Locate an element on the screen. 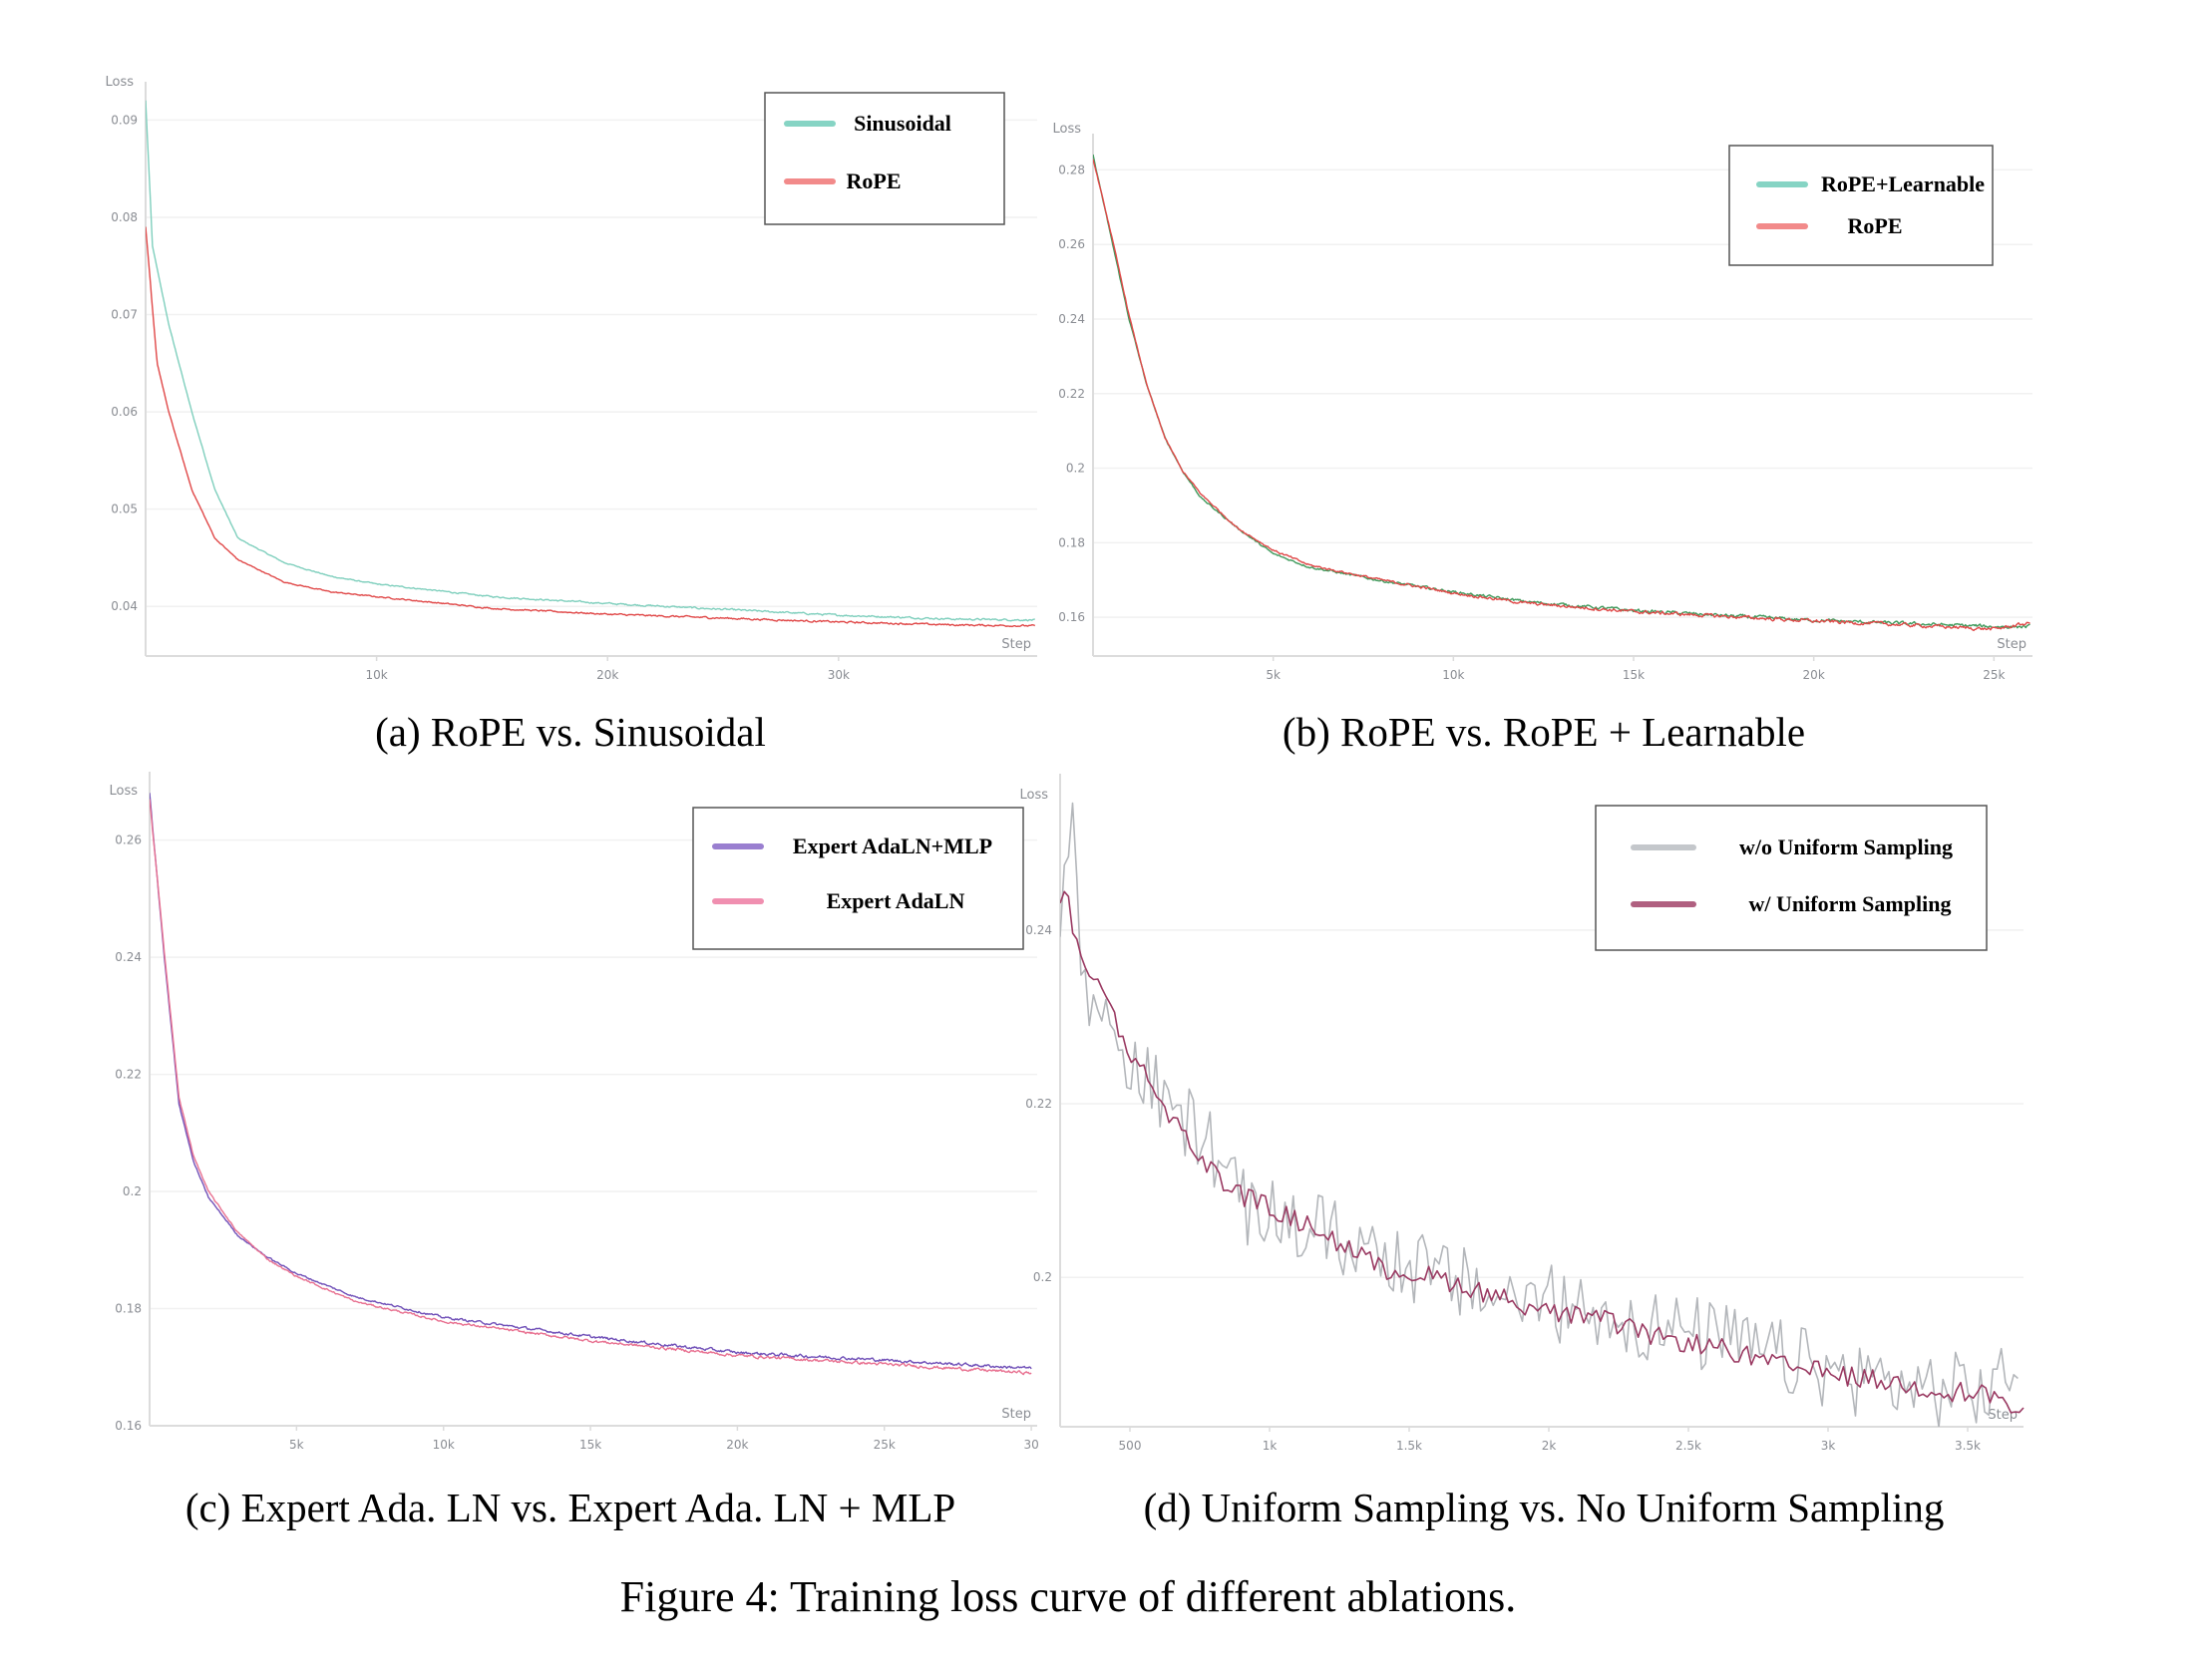  legend-label: Sinusoidal is located at coordinates (902, 123).